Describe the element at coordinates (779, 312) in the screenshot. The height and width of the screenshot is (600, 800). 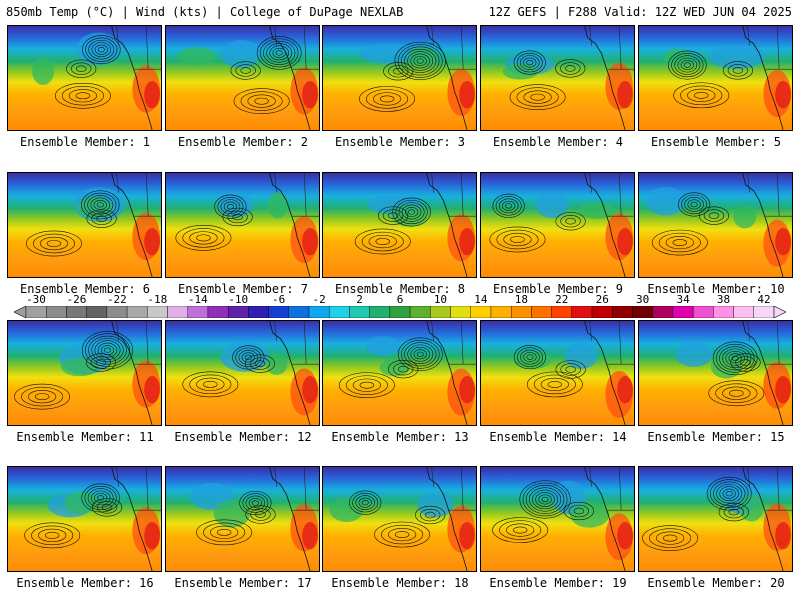
I see `colorbar-max-arrow` at that location.